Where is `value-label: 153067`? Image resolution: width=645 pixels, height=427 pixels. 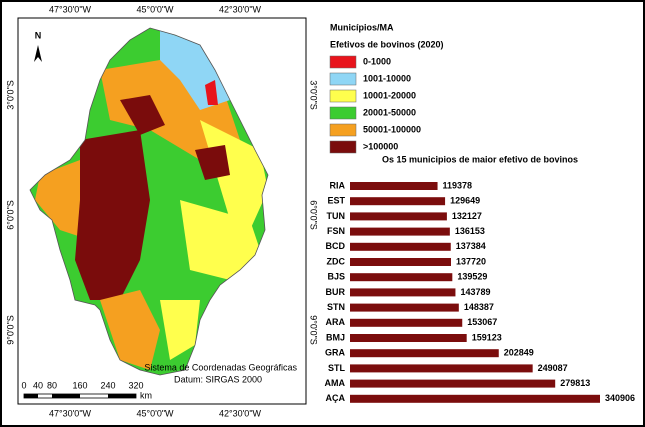 value-label: 153067 is located at coordinates (482, 322).